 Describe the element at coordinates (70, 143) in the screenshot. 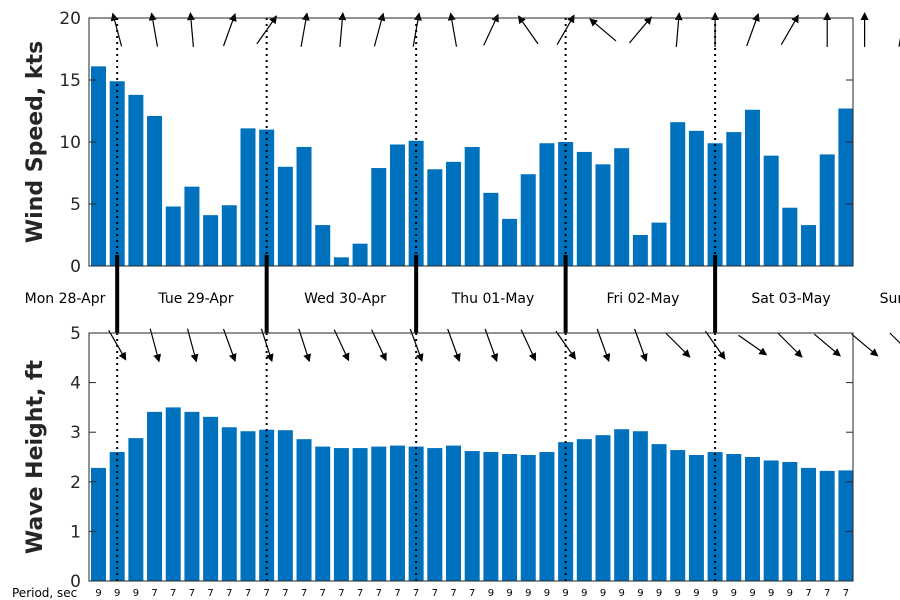

I see `wind-y-tick-label: 10` at that location.